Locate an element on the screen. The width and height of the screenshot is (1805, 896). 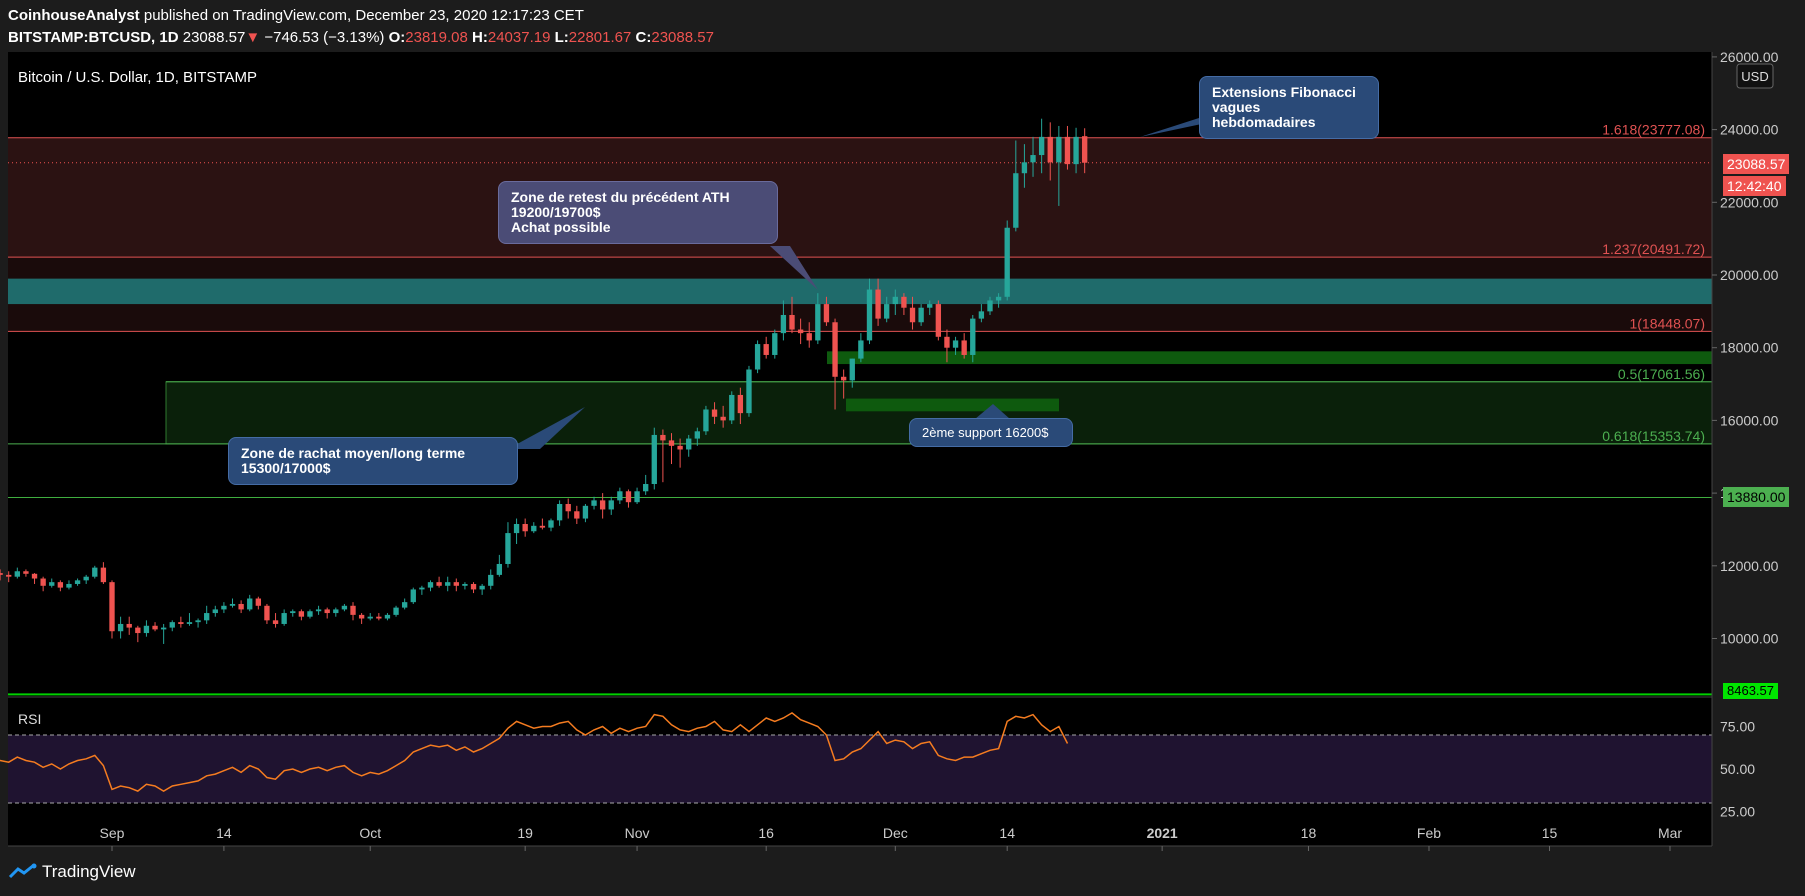
time-tick-label: Dec is located at coordinates (895, 833).